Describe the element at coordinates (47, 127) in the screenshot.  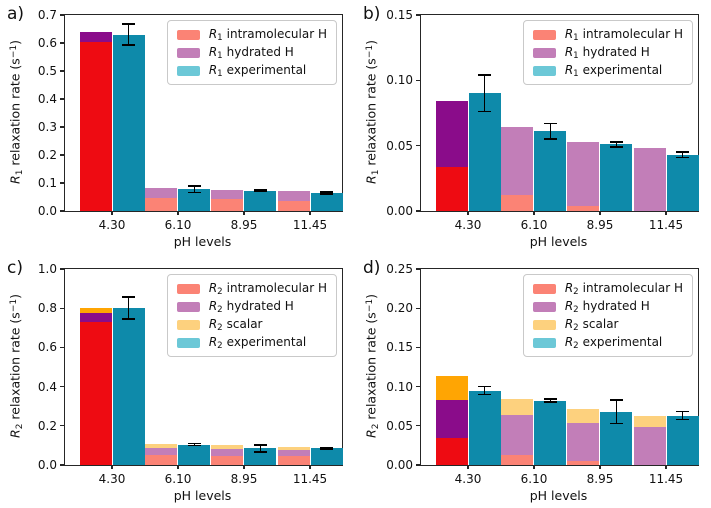
I see `y-tick-label: 0.3` at that location.